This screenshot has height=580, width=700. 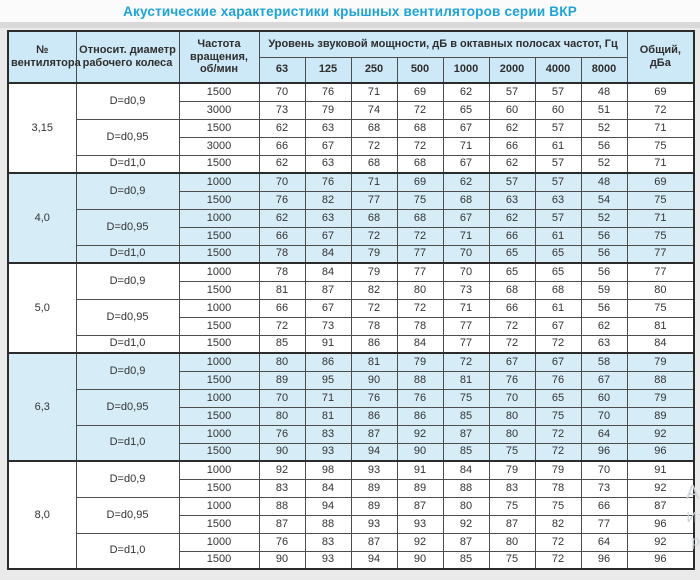 I want to click on level-cell-125: 93, so click(x=328, y=452).